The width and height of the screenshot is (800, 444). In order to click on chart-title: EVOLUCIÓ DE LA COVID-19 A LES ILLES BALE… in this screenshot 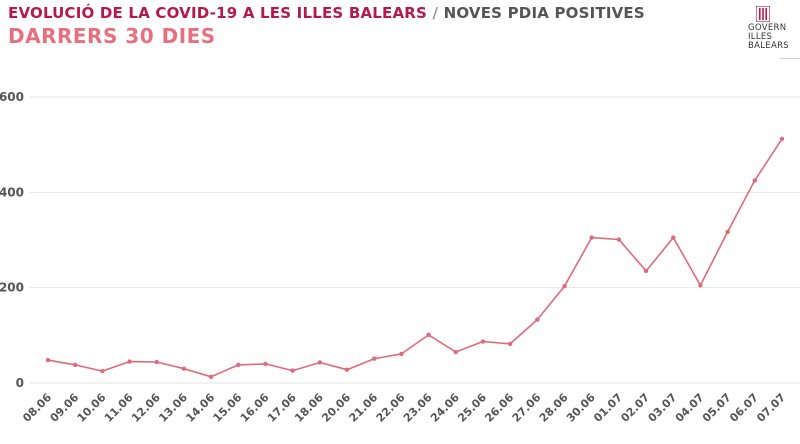, I will do `click(326, 13)`.